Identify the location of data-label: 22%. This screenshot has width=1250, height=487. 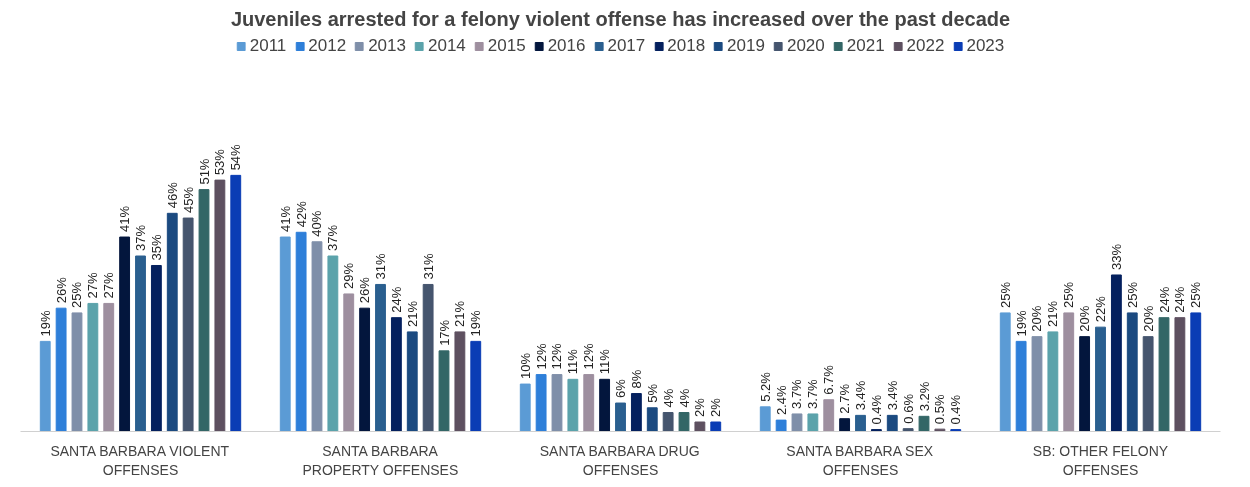
(1100, 309).